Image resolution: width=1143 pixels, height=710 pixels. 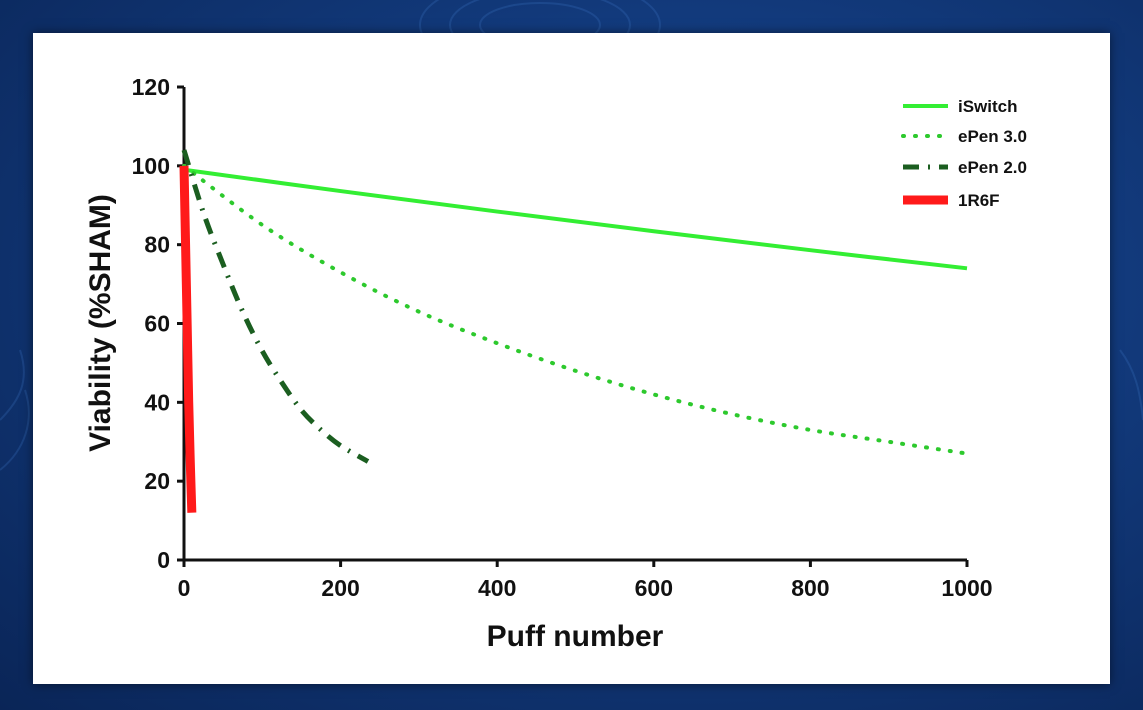 I want to click on x-tick-label: 800, so click(x=810, y=588).